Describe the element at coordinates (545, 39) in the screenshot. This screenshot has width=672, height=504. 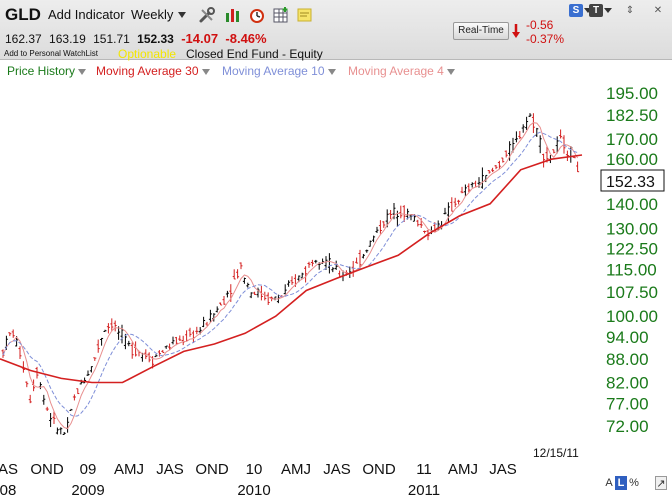
I see `realtime-change-pct: -0.37%` at that location.